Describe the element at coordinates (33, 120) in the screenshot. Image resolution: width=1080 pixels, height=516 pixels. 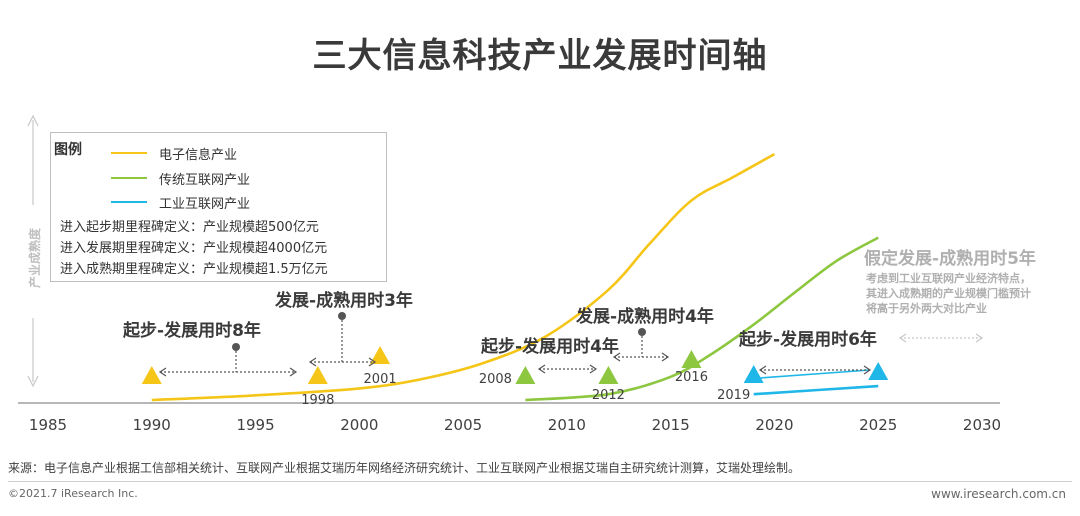
I see `y-axis-arrow-up` at that location.